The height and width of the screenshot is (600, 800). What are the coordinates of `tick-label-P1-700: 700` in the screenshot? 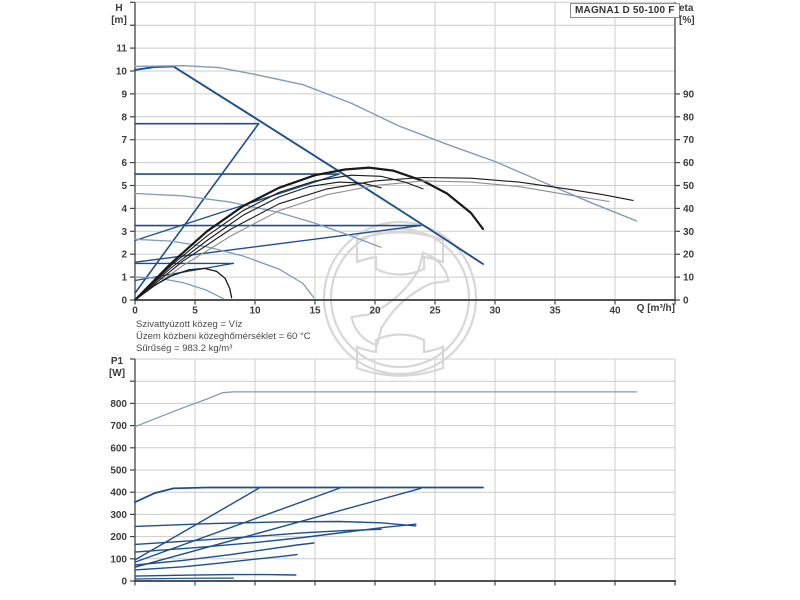 It's located at (118, 426).